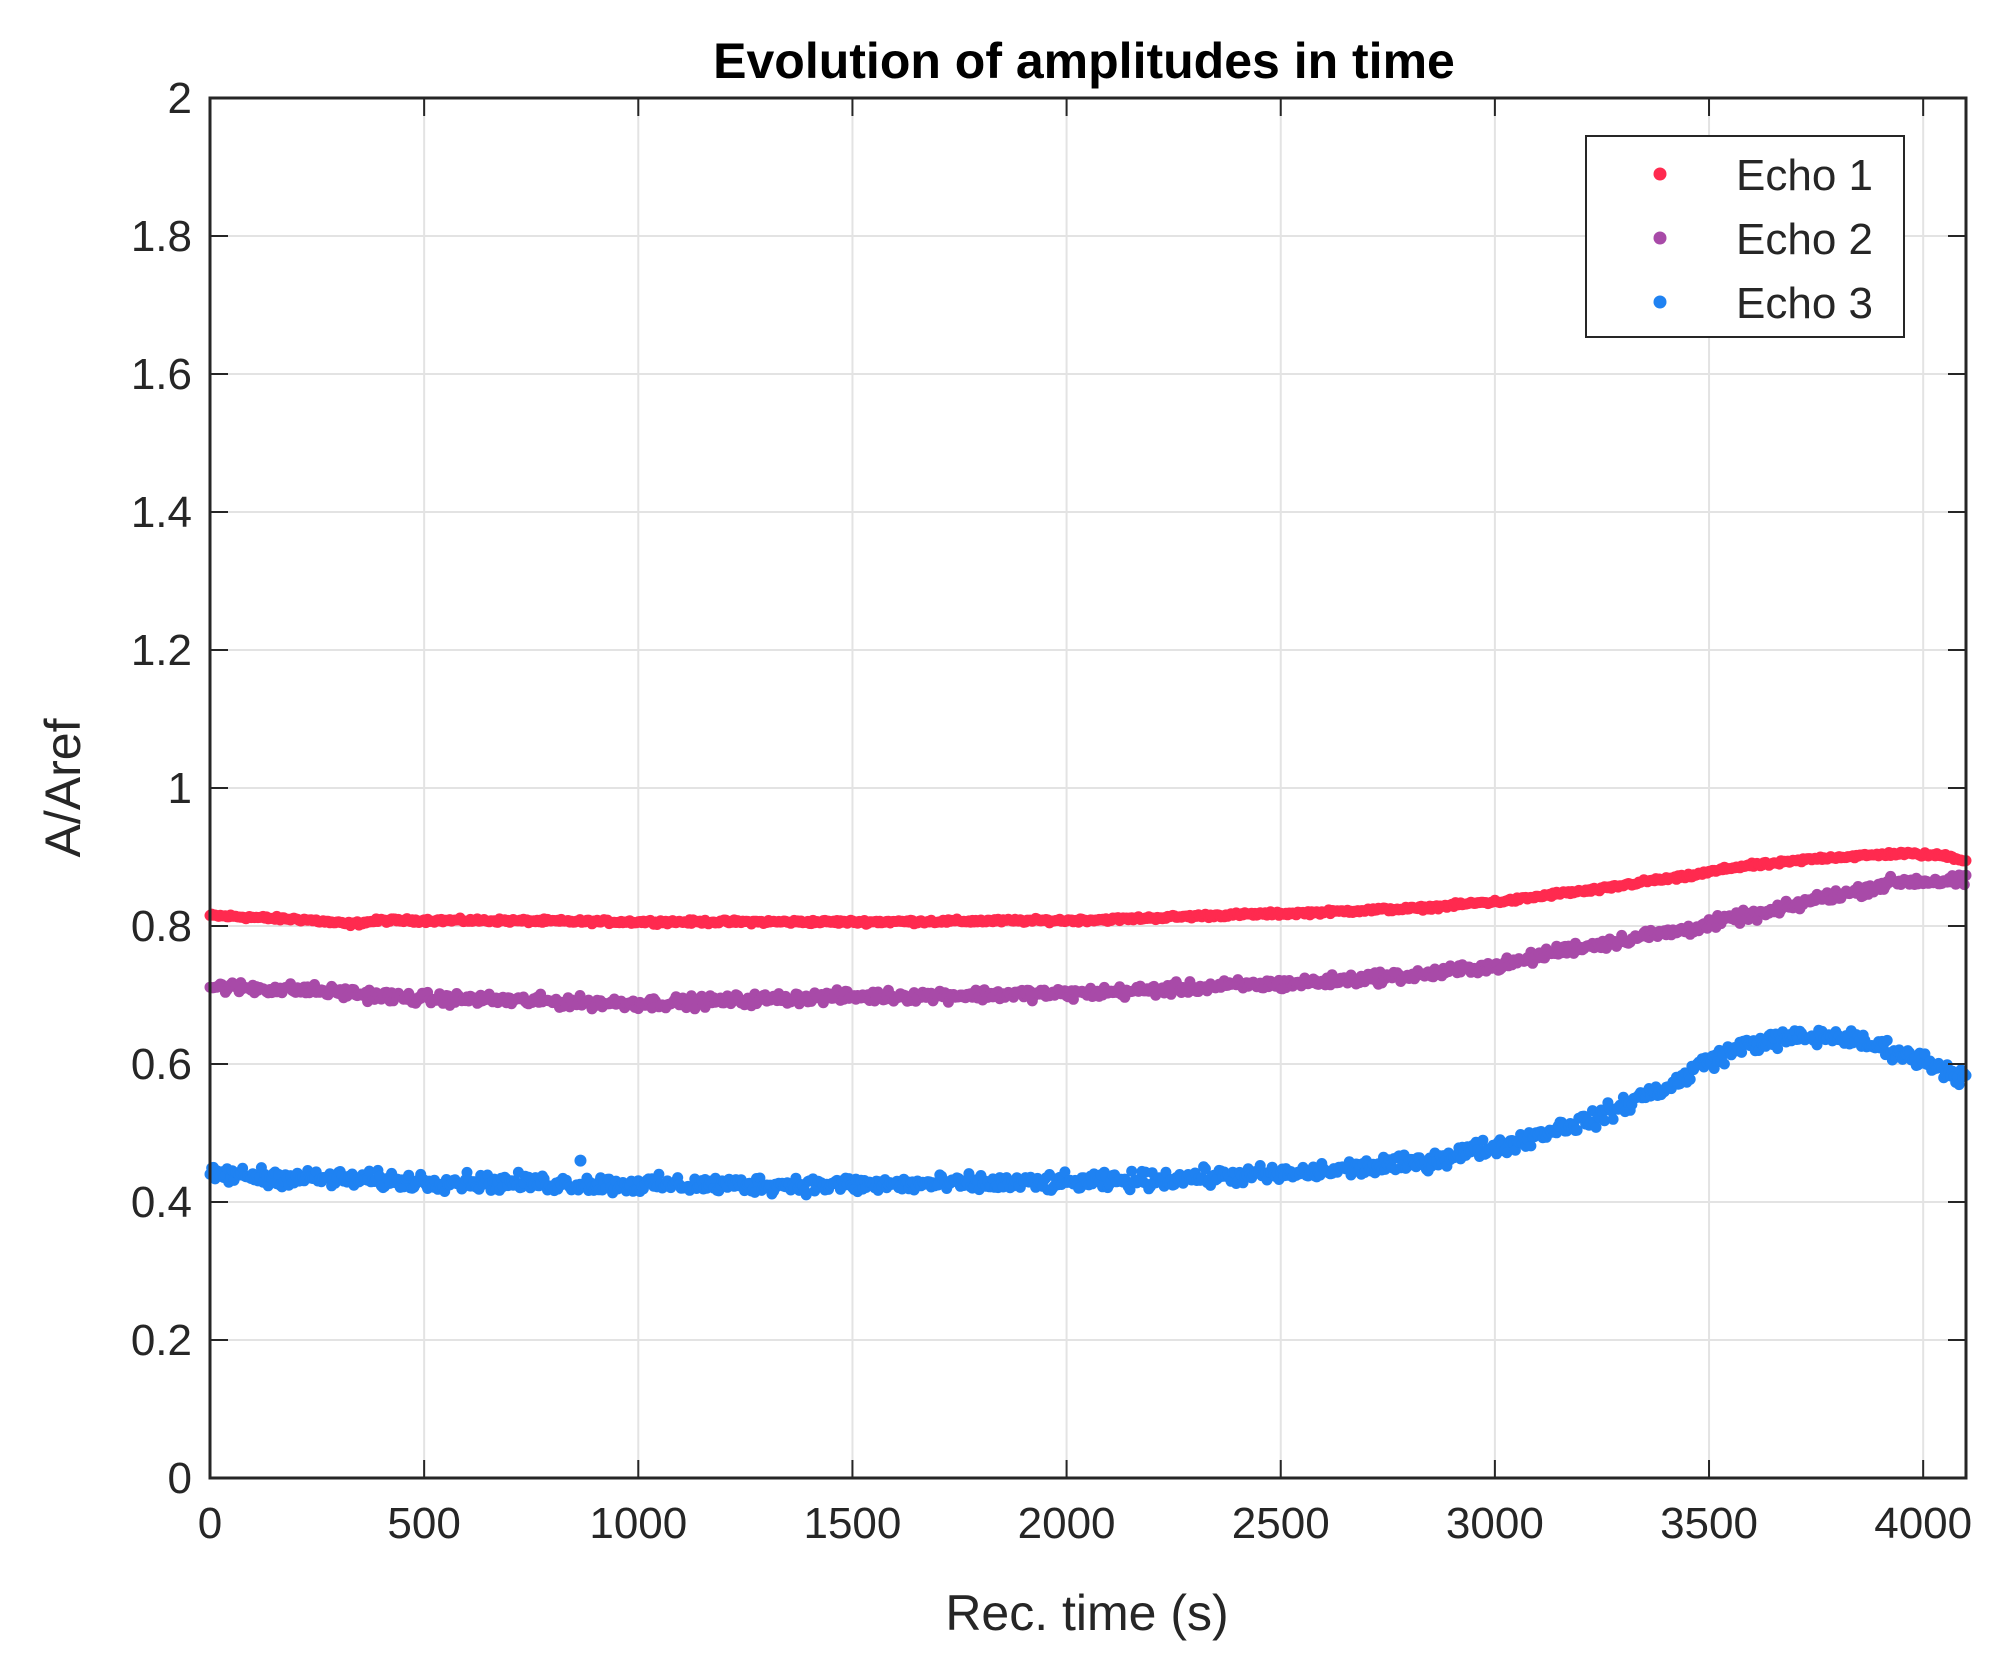 The image size is (2013, 1672). What do you see at coordinates (161, 512) in the screenshot?
I see `y-tick-label: 1.4` at bounding box center [161, 512].